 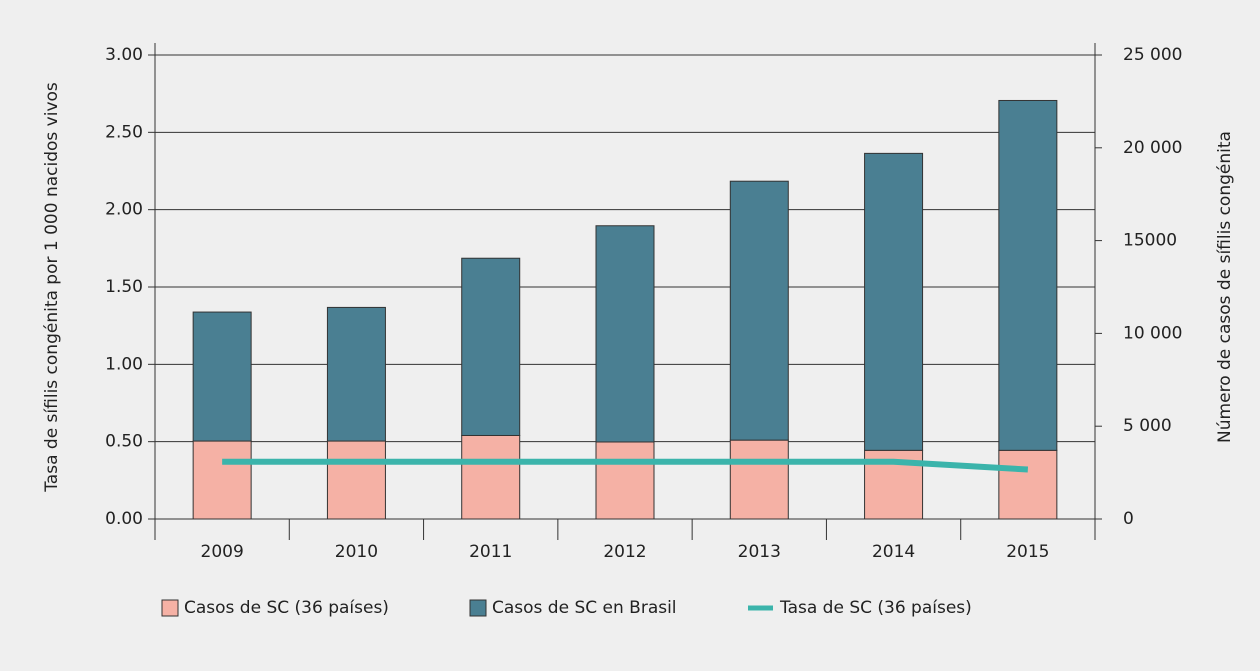 What do you see at coordinates (1150, 241) in the screenshot?
I see `y2-tick-label: 15000` at bounding box center [1150, 241].